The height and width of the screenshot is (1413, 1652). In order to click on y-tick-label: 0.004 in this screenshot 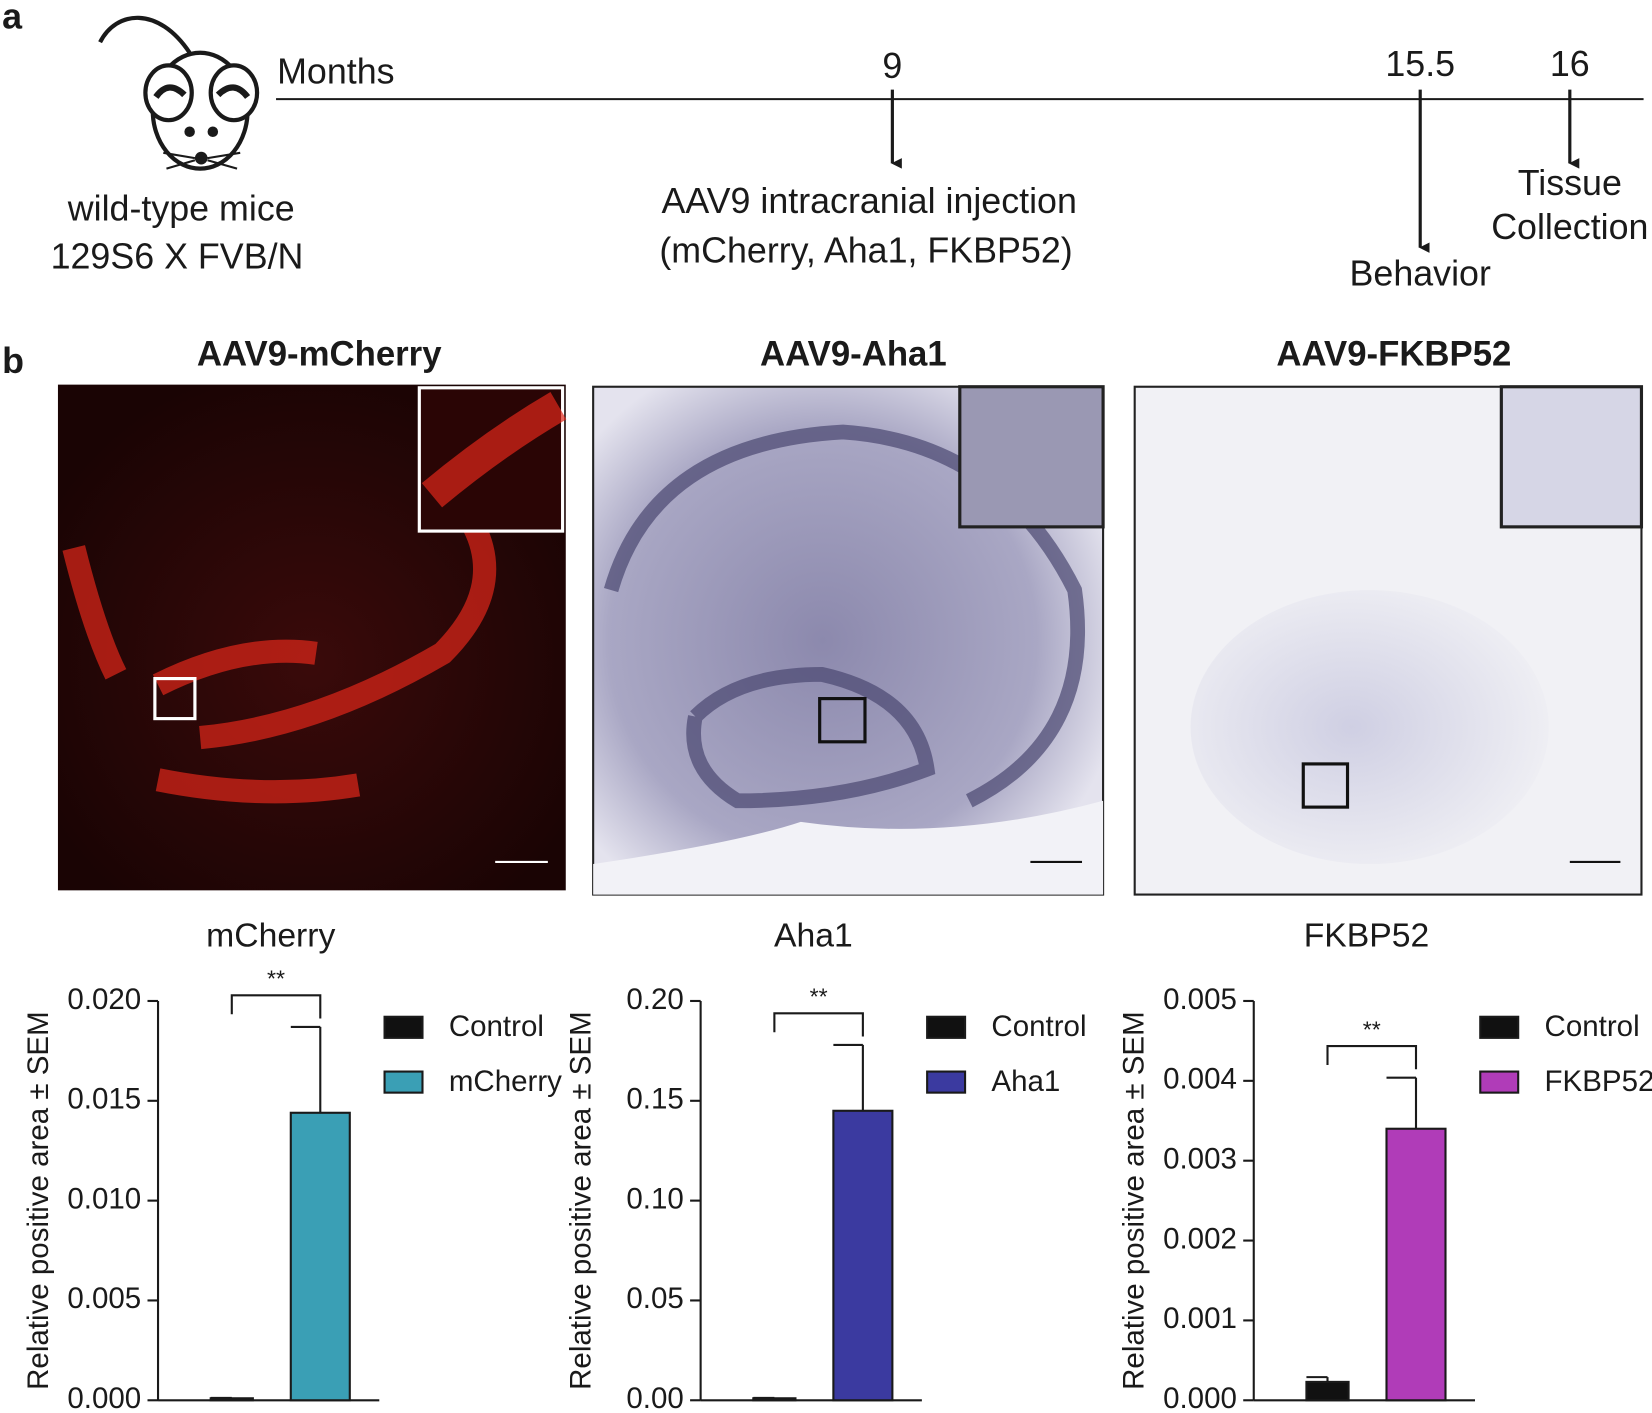, I will do `click(1200, 1079)`.